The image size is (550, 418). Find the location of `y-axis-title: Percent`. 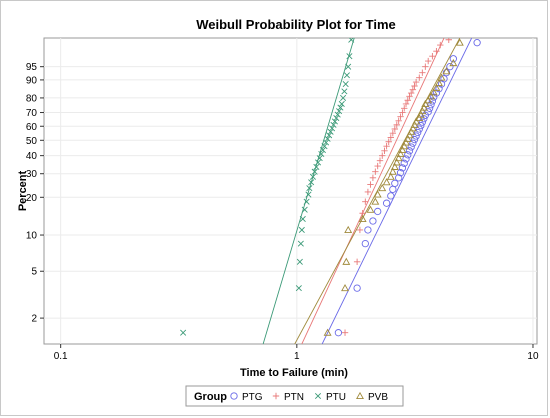

y-axis-title: Percent is located at coordinates (23, 190).